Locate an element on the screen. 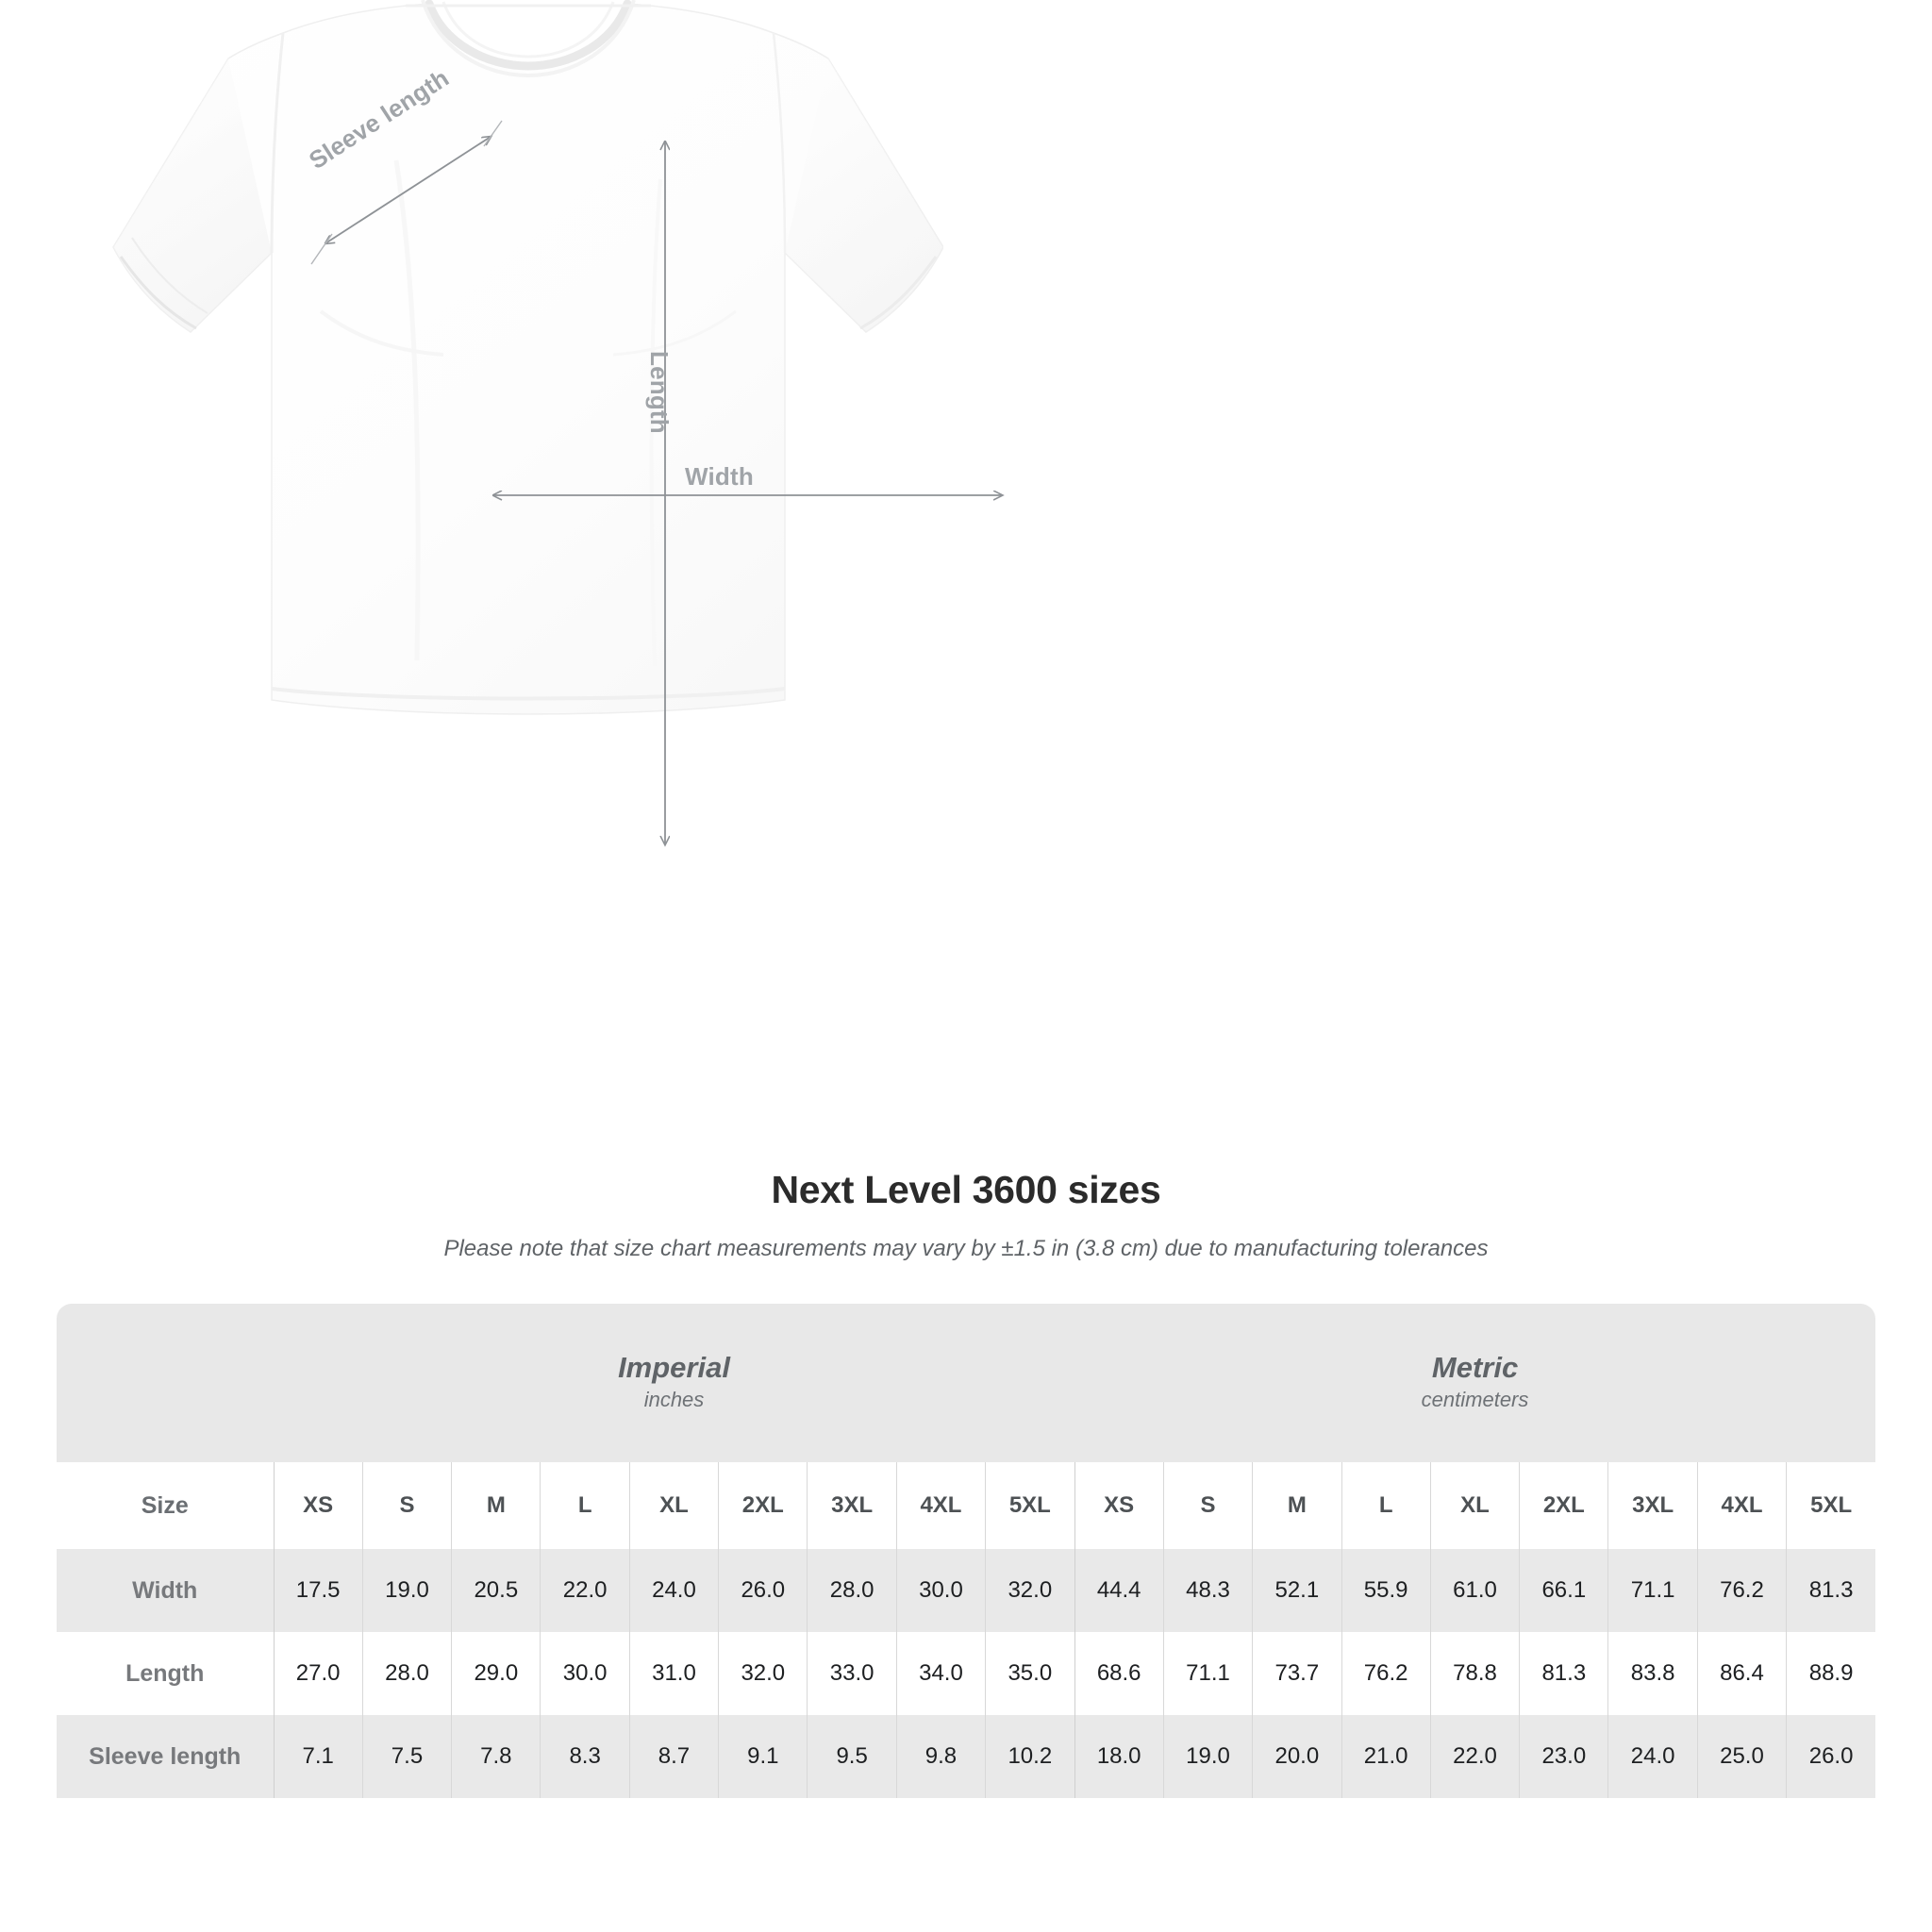 The height and width of the screenshot is (1932, 1932). cell-length-imperial-l: 30.0 is located at coordinates (585, 1674).